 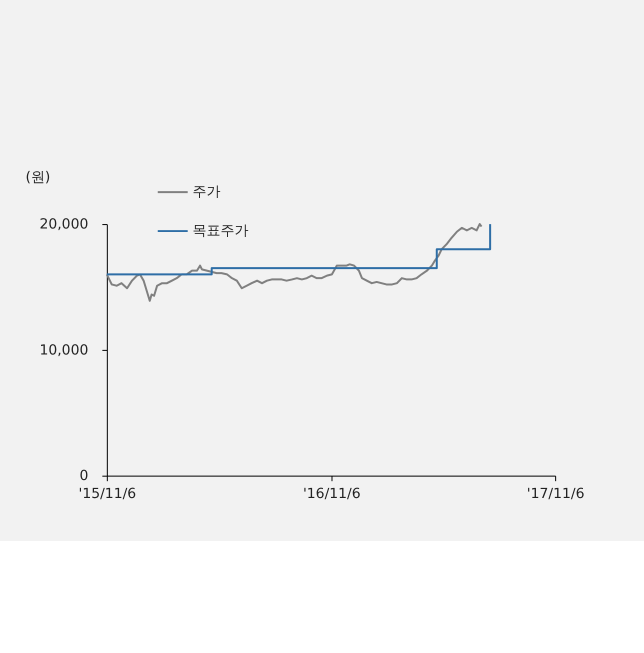 What do you see at coordinates (294, 262) in the screenshot?
I see `line-series` at bounding box center [294, 262].